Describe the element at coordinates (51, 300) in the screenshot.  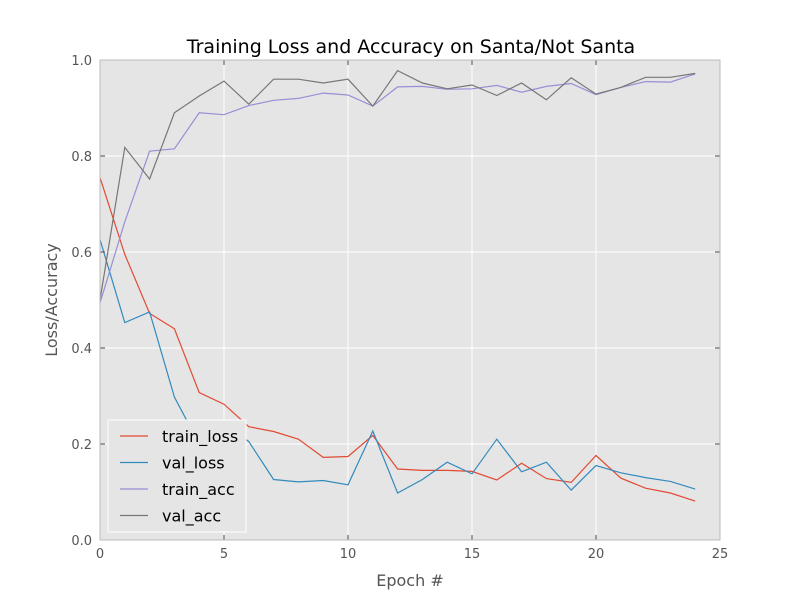
I see `y-axis-label: Loss/Accuracy` at that location.